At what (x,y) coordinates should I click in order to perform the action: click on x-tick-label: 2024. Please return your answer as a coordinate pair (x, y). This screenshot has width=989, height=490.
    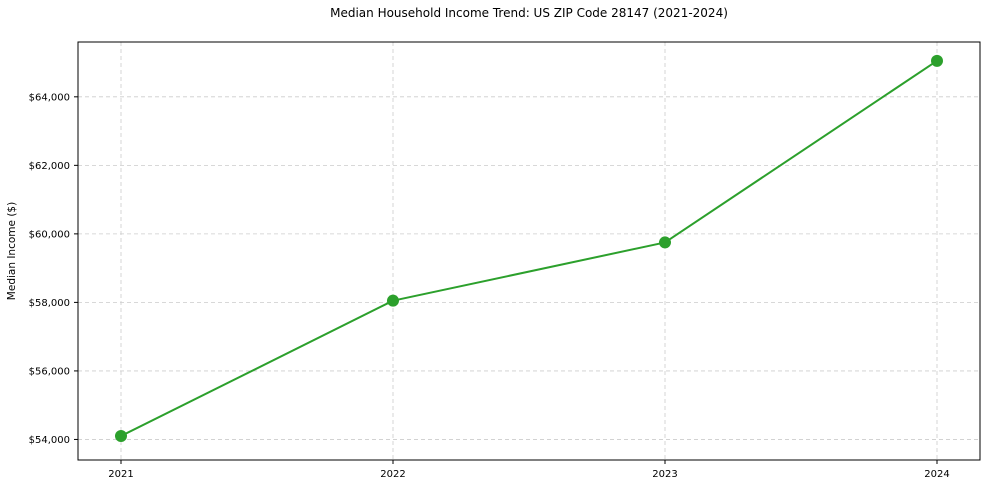
    Looking at the image, I should click on (936, 474).